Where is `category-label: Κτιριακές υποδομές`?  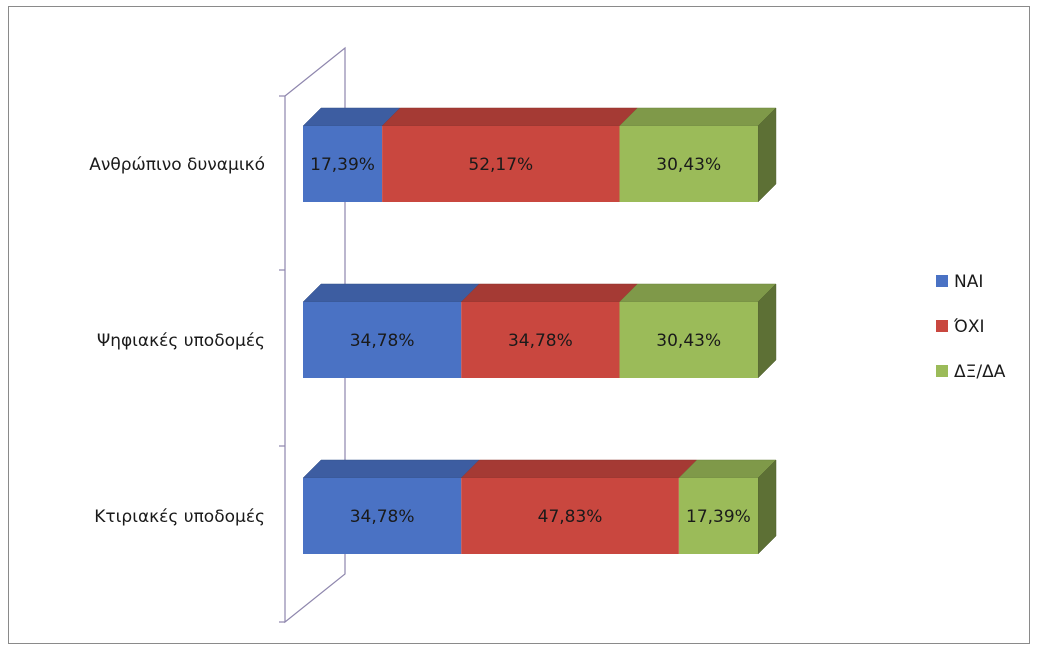 category-label: Κτιριακές υποδομές is located at coordinates (179, 517).